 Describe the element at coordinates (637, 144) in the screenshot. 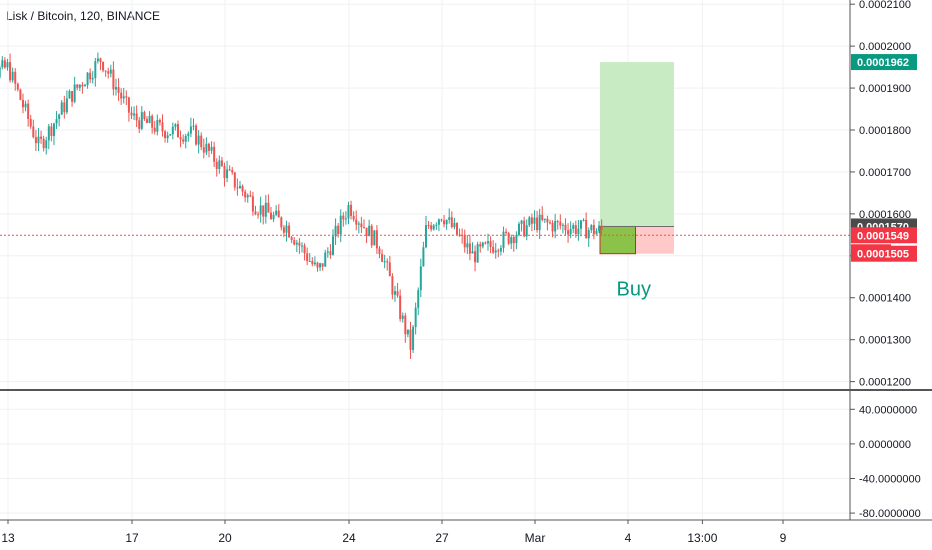

I see `target-zone` at that location.